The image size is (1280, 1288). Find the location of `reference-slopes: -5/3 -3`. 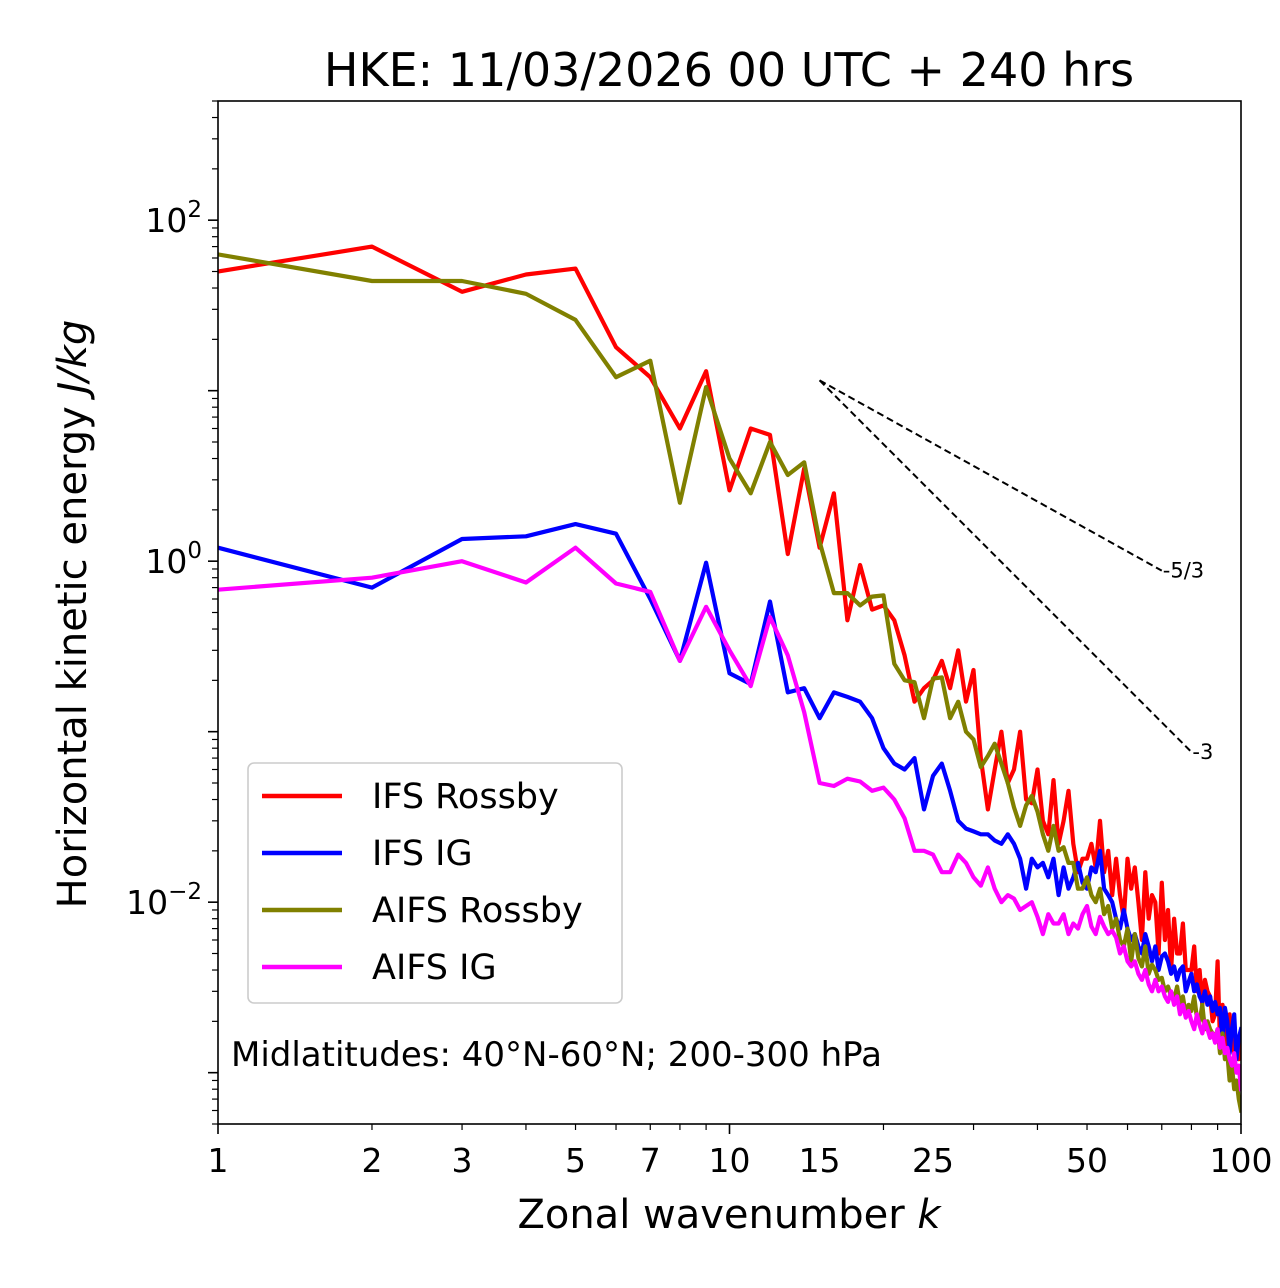

reference-slopes: -5/3 -3 is located at coordinates (1015, 571).